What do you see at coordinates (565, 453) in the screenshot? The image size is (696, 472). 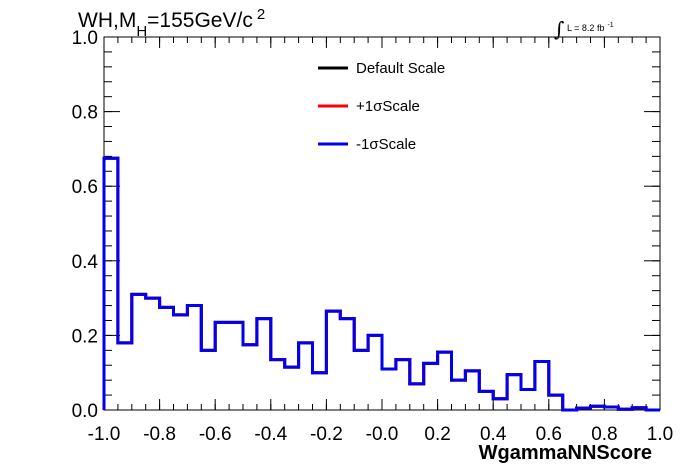 I see `x-axis-title: WgammaNNScore` at bounding box center [565, 453].